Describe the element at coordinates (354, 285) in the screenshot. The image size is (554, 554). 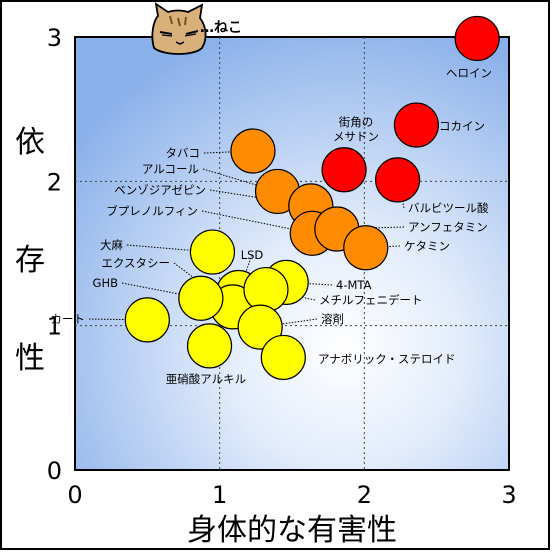
I see `point-label: 4-MTA` at that location.